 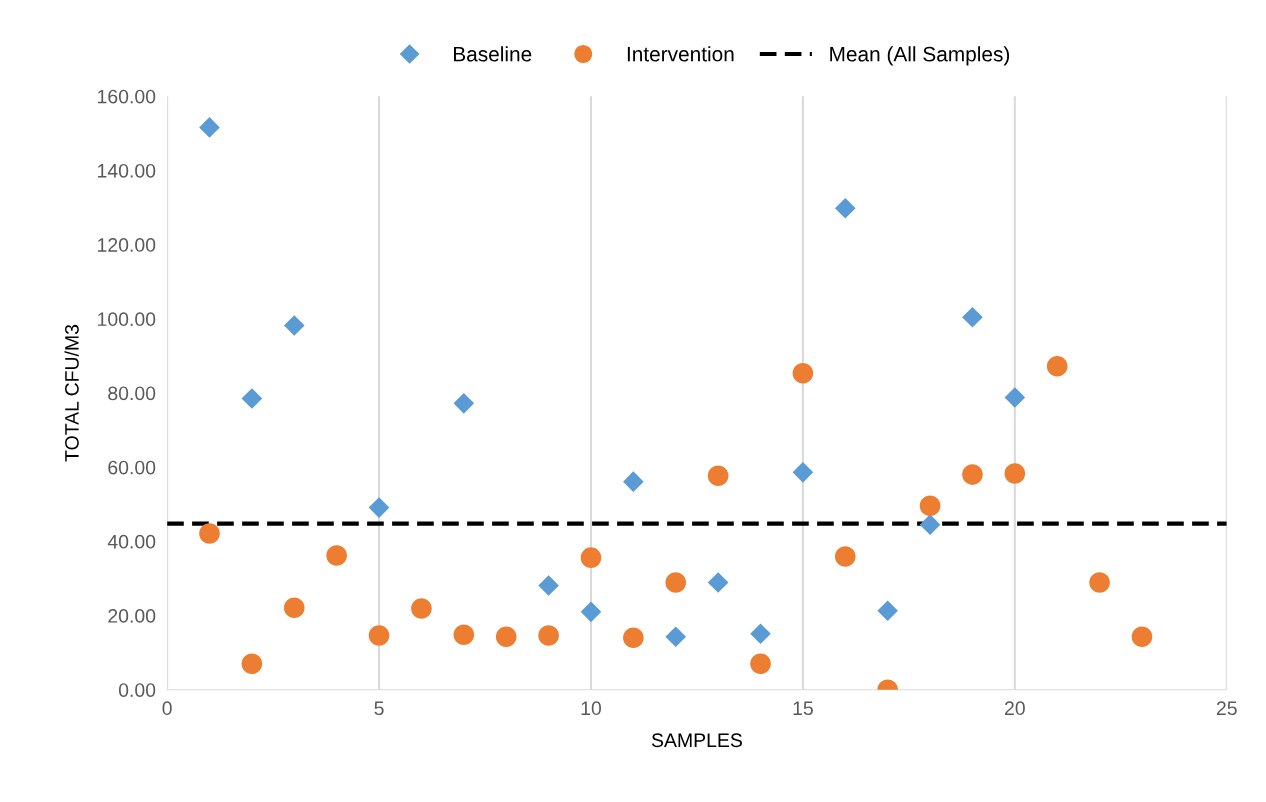 I want to click on y-tick-label: 80.00, so click(x=132, y=393).